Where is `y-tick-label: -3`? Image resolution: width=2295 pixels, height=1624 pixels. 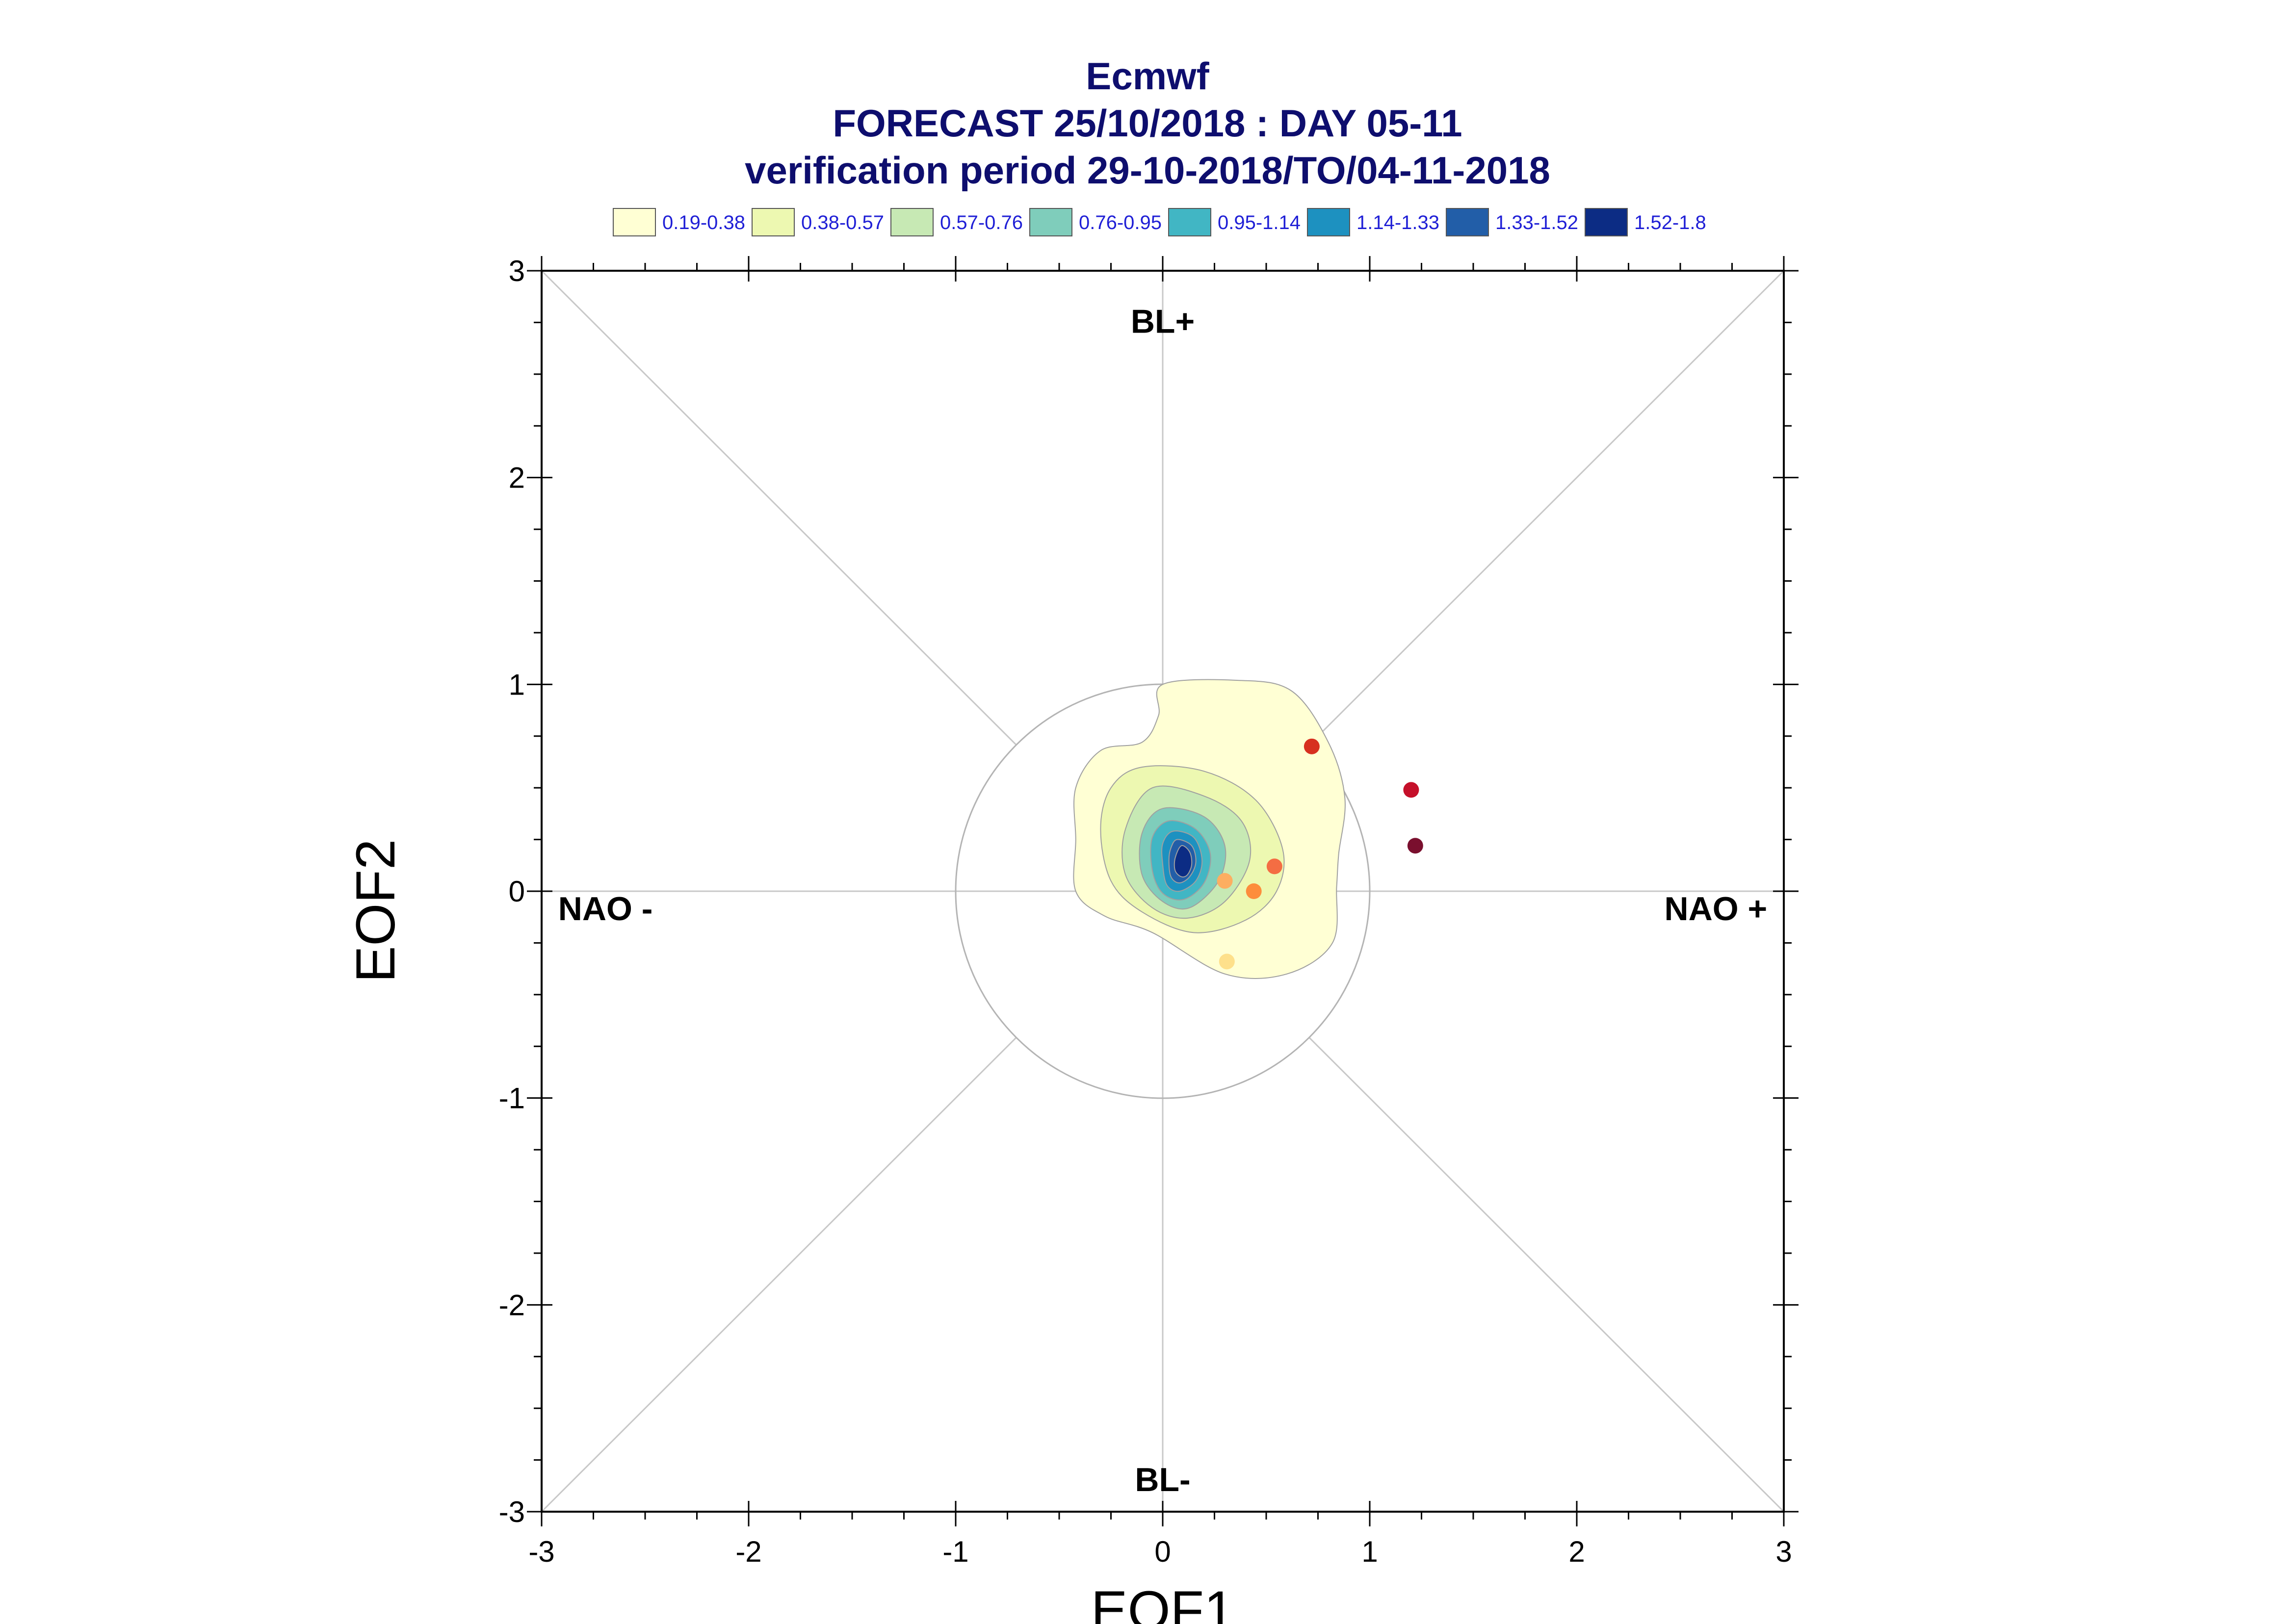 y-tick-label: -3 is located at coordinates (512, 1511).